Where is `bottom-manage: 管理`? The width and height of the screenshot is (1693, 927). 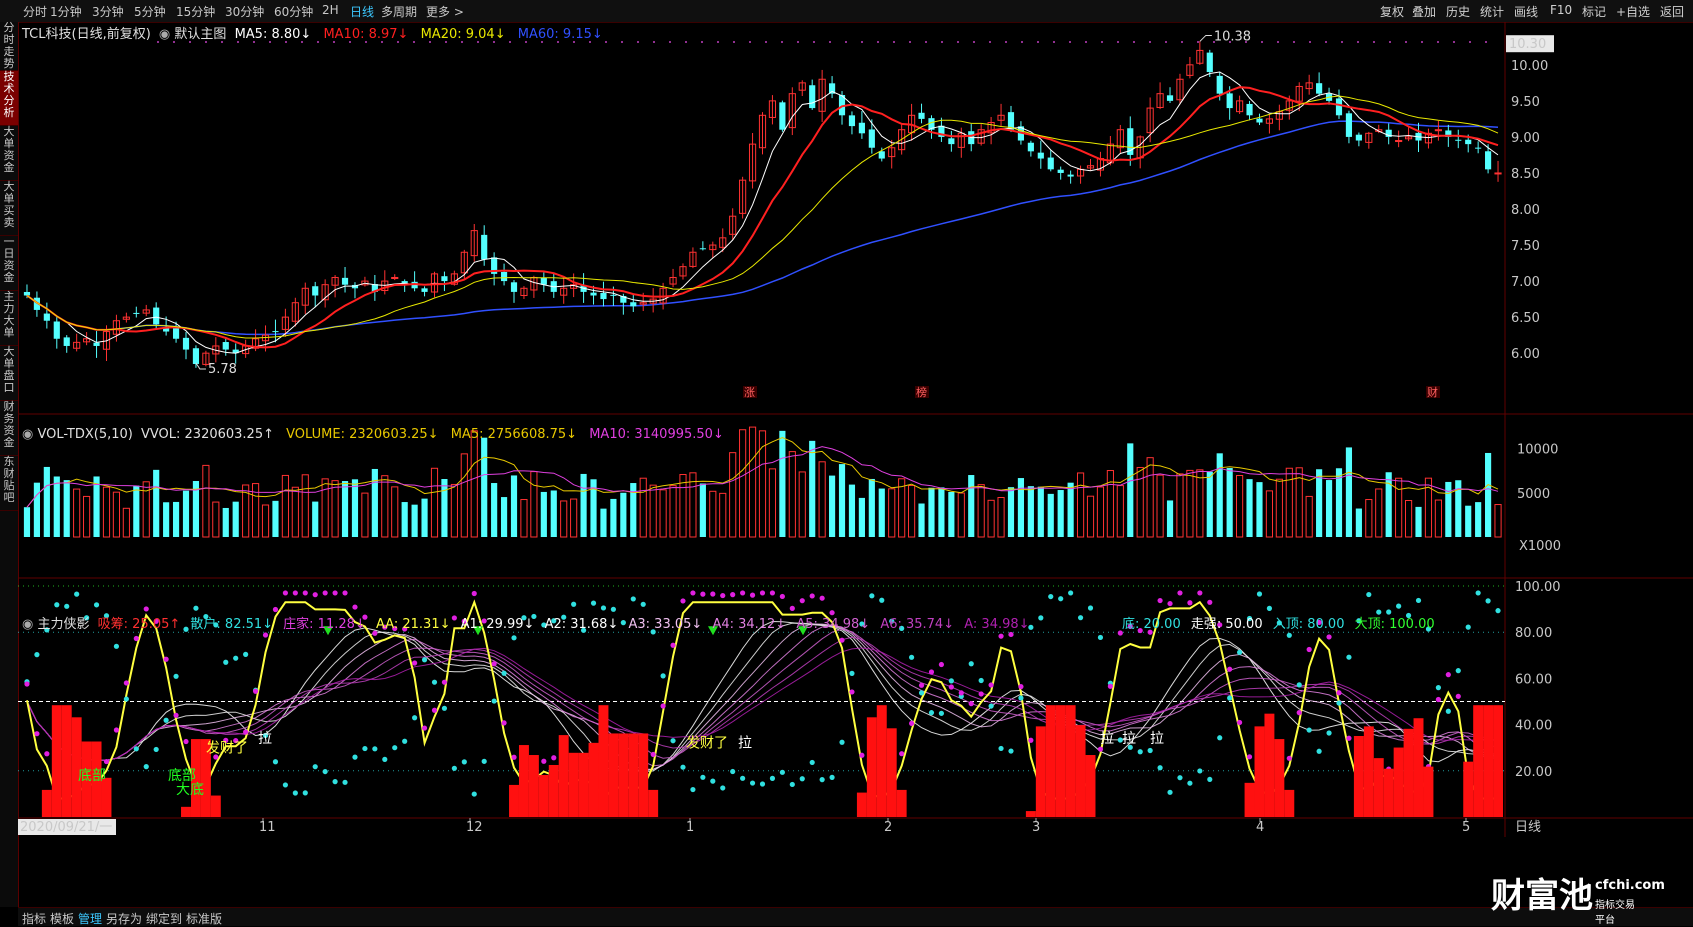
bottom-manage: 管理 is located at coordinates (90, 919).